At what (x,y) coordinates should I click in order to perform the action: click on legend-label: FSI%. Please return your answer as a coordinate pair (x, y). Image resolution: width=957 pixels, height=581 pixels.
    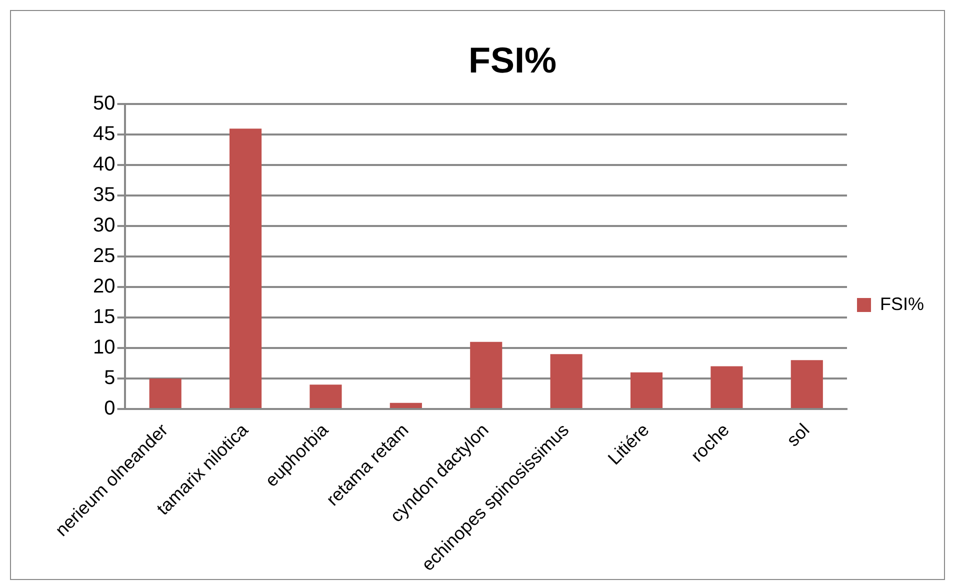
    Looking at the image, I should click on (902, 304).